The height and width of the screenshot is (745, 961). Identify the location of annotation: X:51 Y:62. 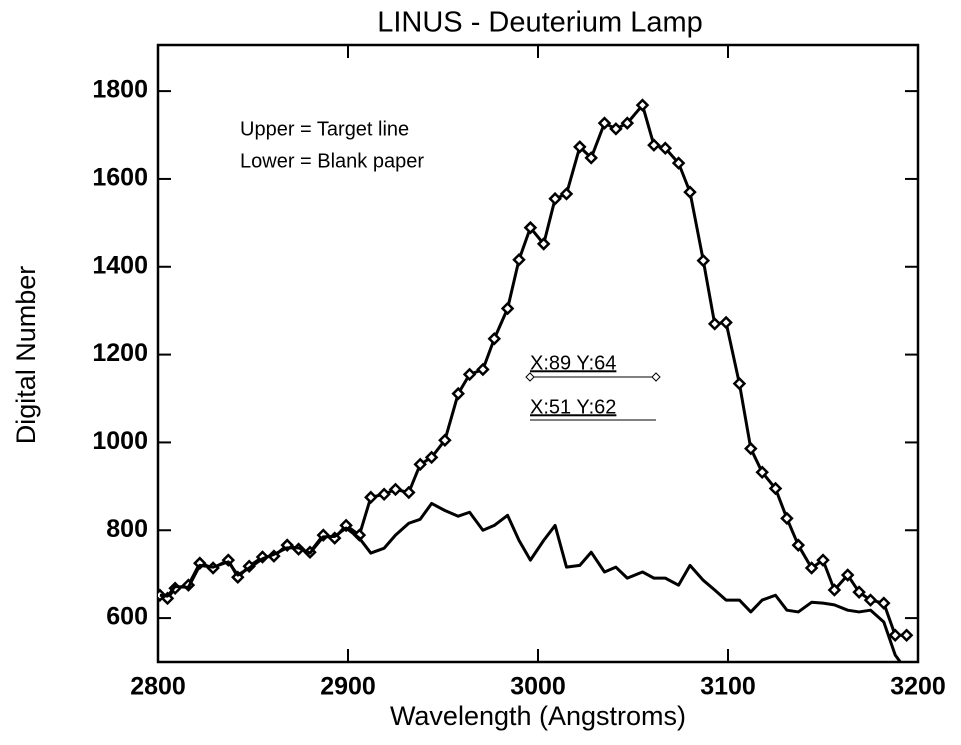
(573, 407).